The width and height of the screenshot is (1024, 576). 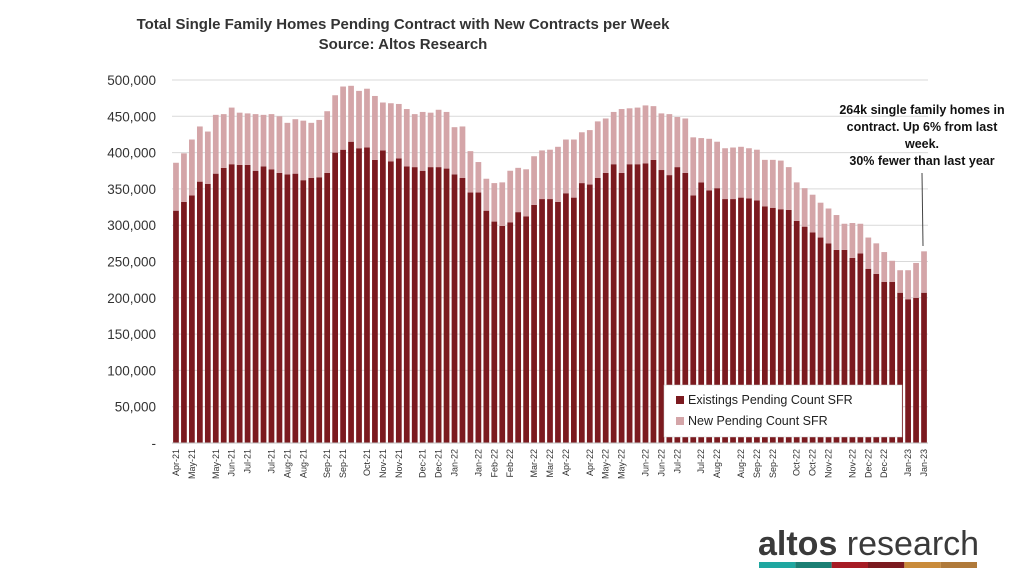 I want to click on x-tick-label: Oct-21, so click(x=367, y=462).